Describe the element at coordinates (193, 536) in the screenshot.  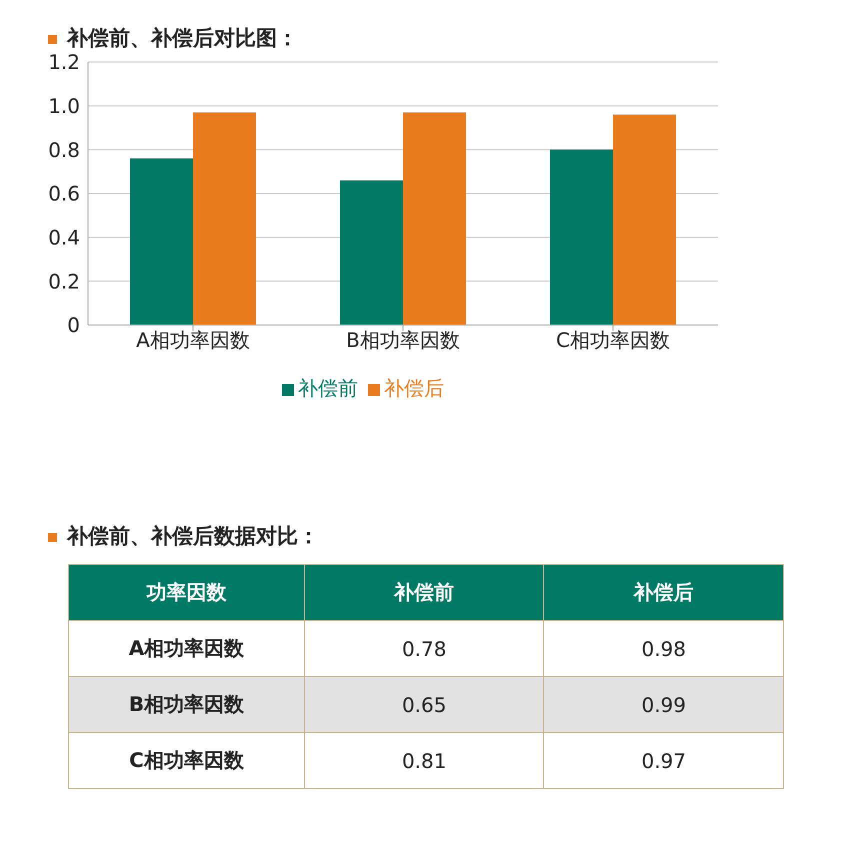
I see `text: 补偿前、补偿后数据对比：` at that location.